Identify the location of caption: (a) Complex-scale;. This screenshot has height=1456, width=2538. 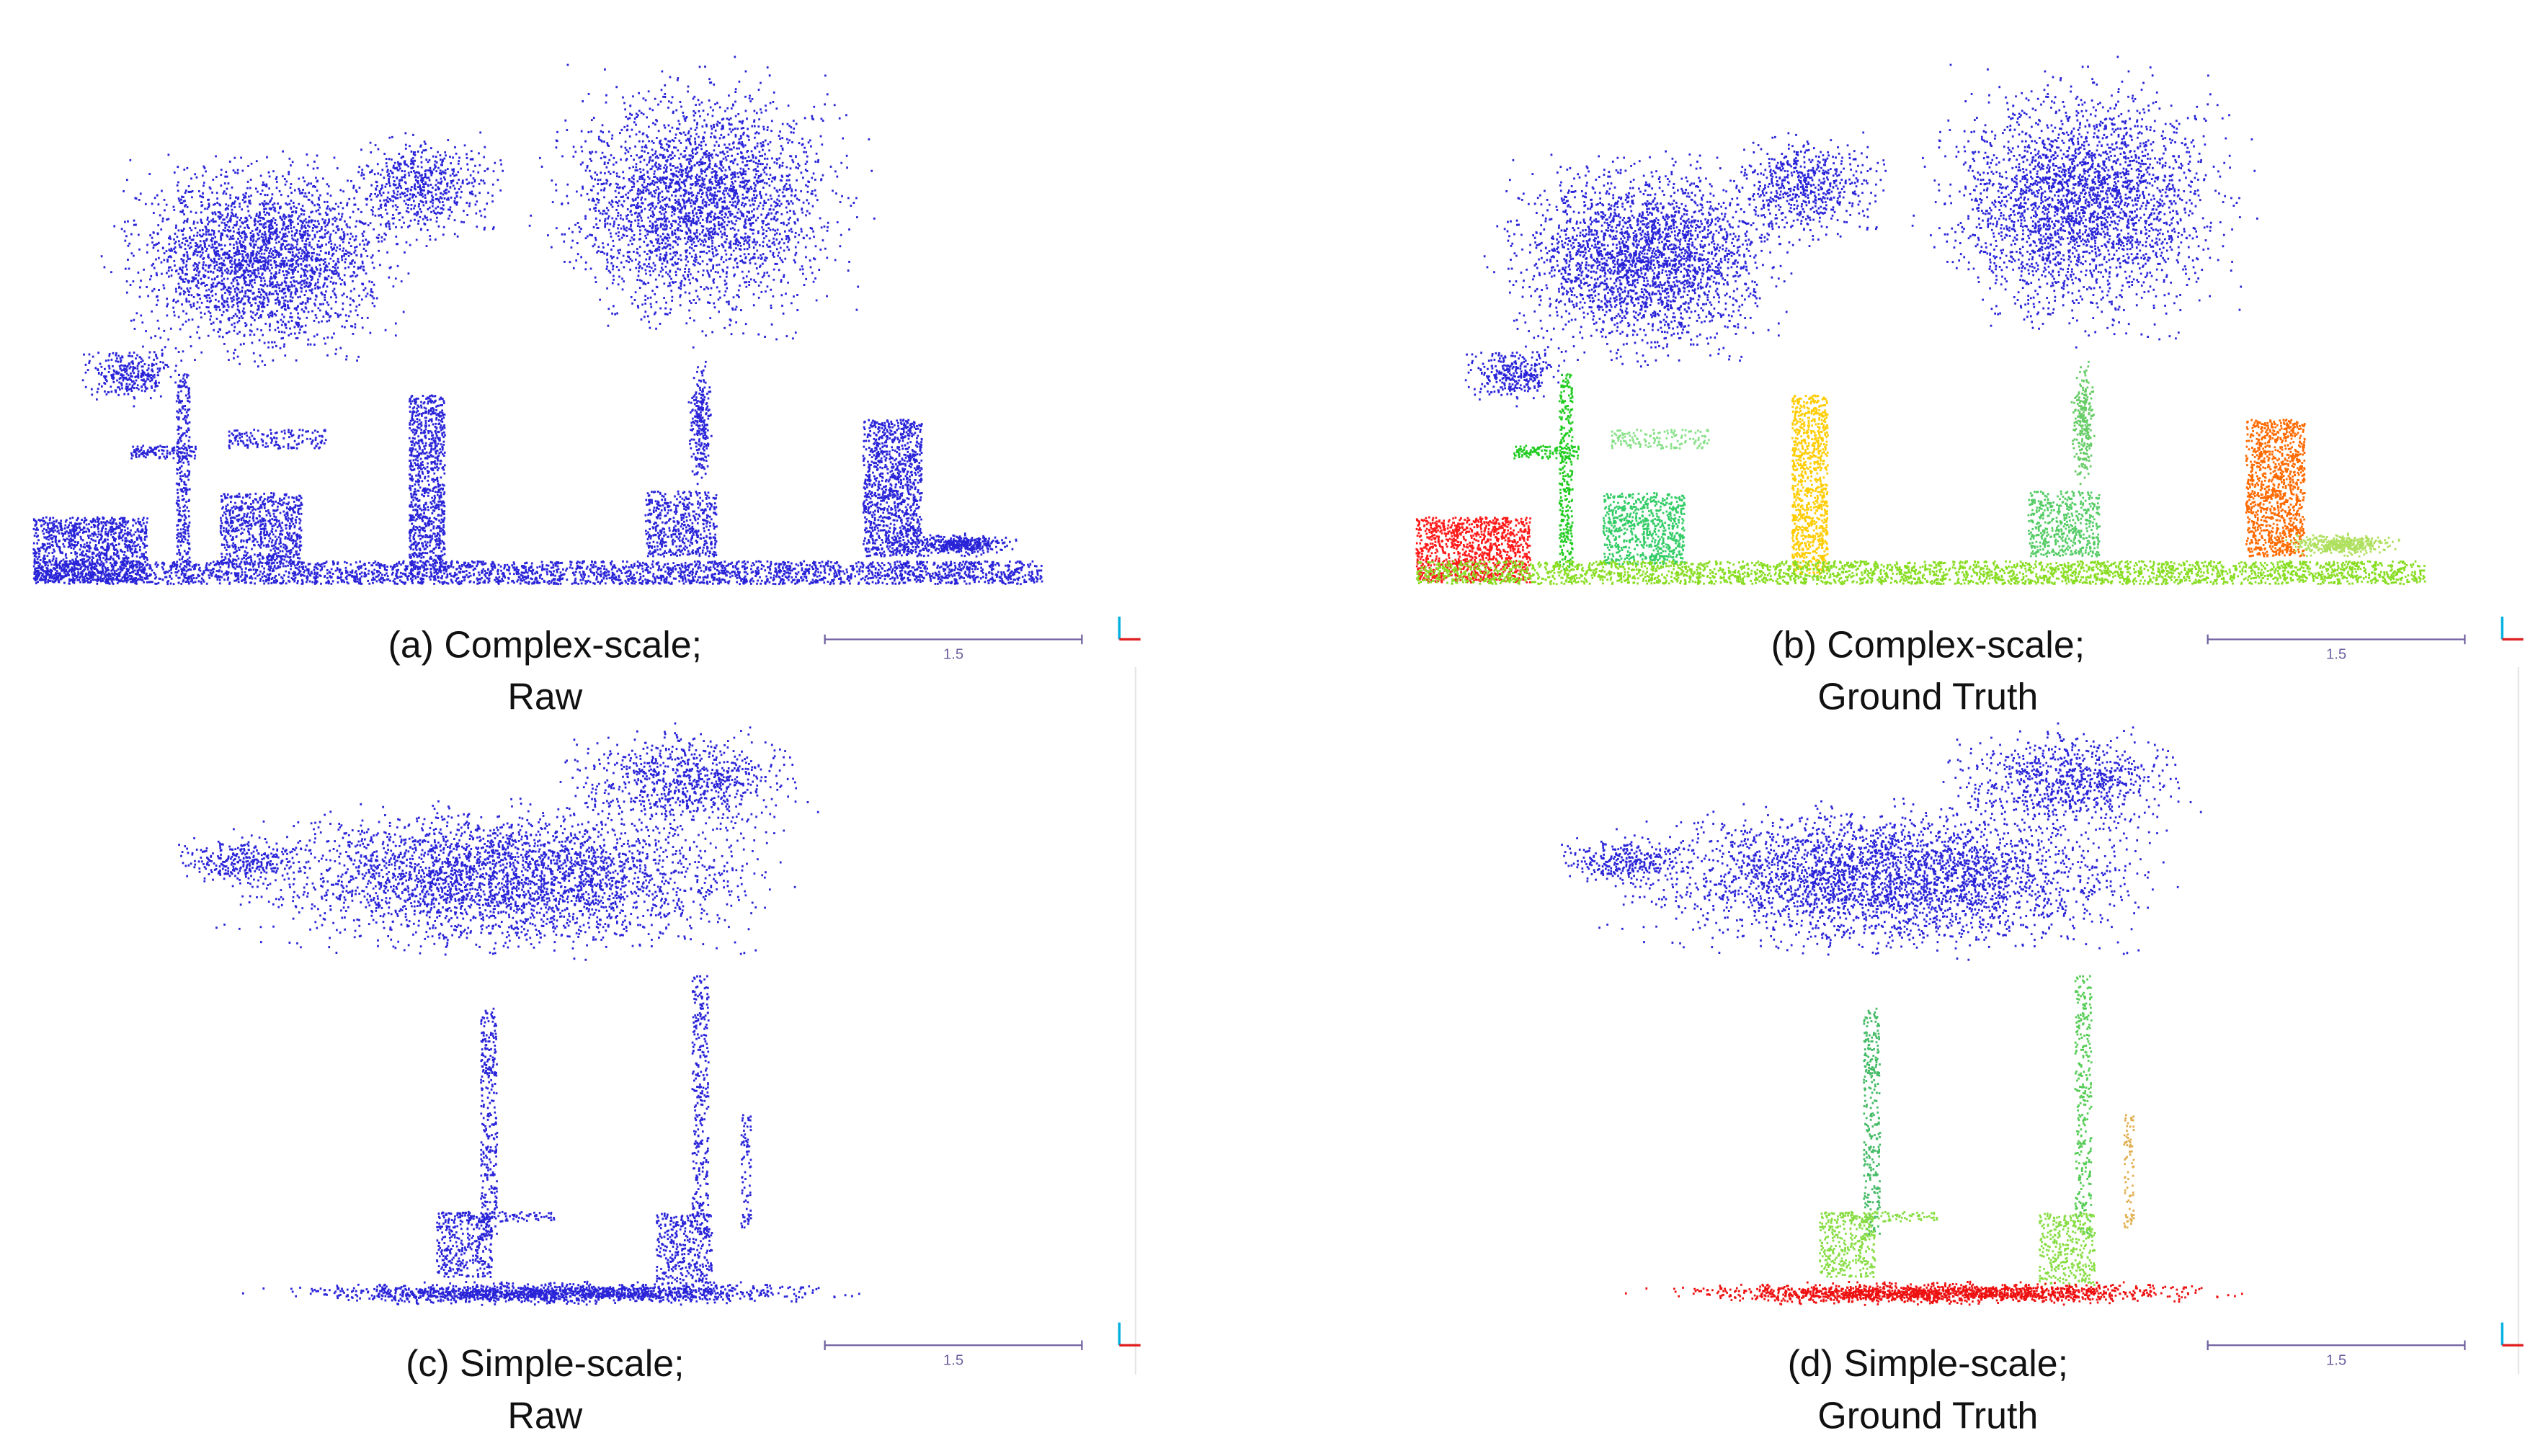
(545, 645).